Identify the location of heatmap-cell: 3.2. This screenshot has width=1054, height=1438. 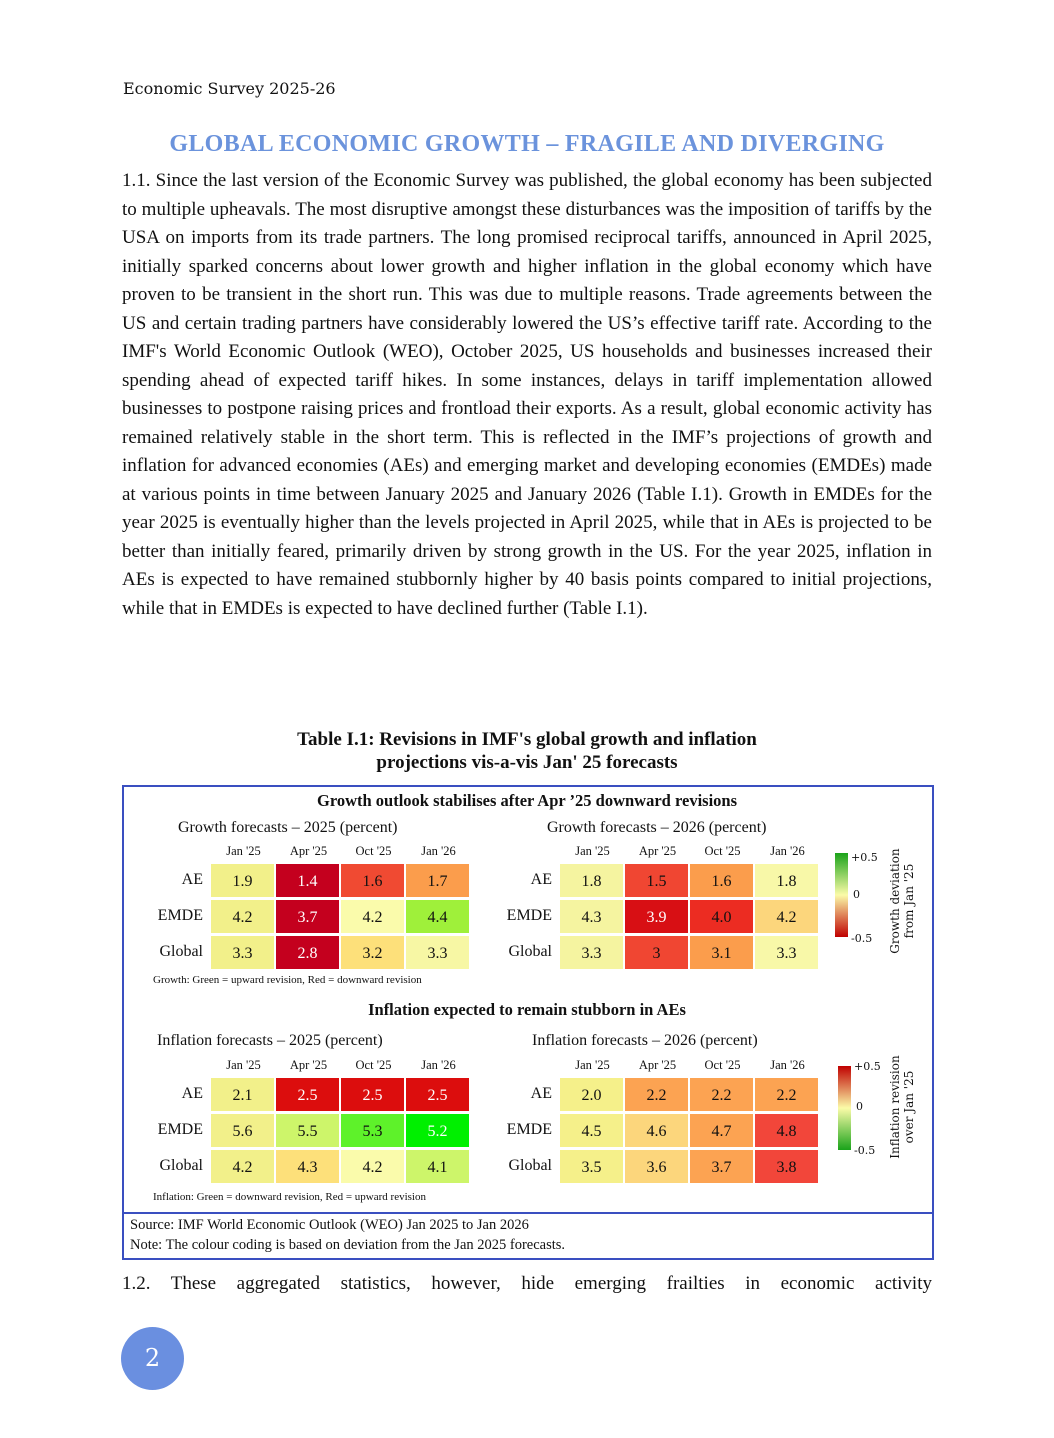
(372, 952).